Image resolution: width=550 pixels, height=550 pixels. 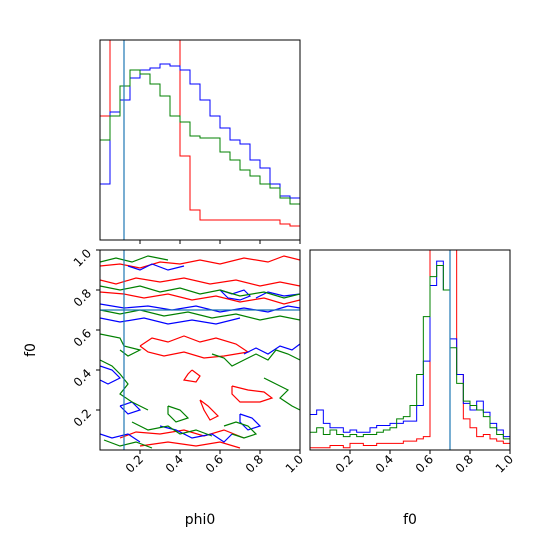 What do you see at coordinates (82, 257) in the screenshot?
I see `contour-ytick-label-4: 1.0` at bounding box center [82, 257].